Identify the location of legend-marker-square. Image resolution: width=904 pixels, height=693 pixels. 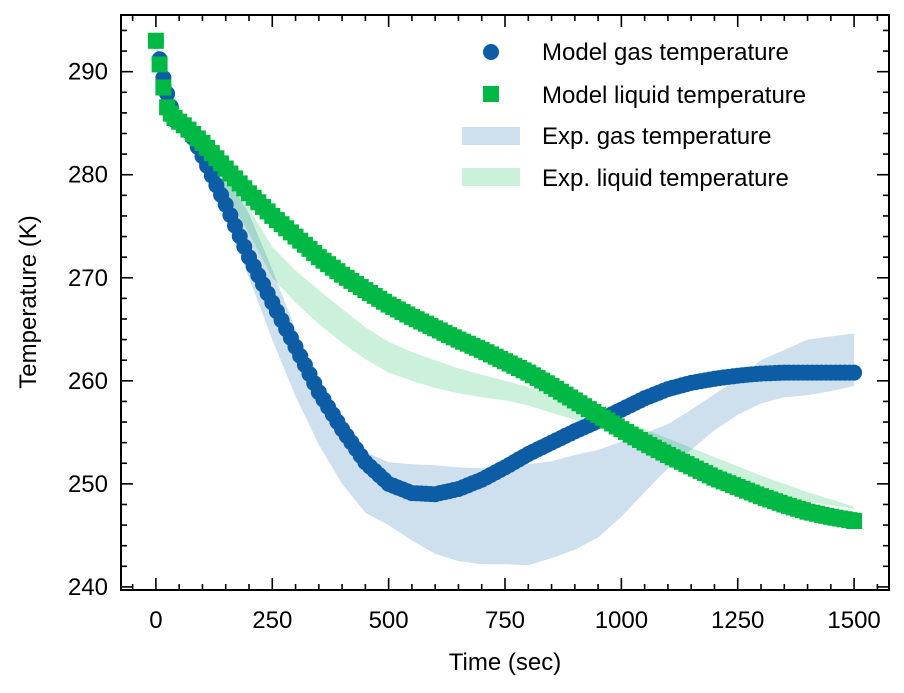
(491, 94).